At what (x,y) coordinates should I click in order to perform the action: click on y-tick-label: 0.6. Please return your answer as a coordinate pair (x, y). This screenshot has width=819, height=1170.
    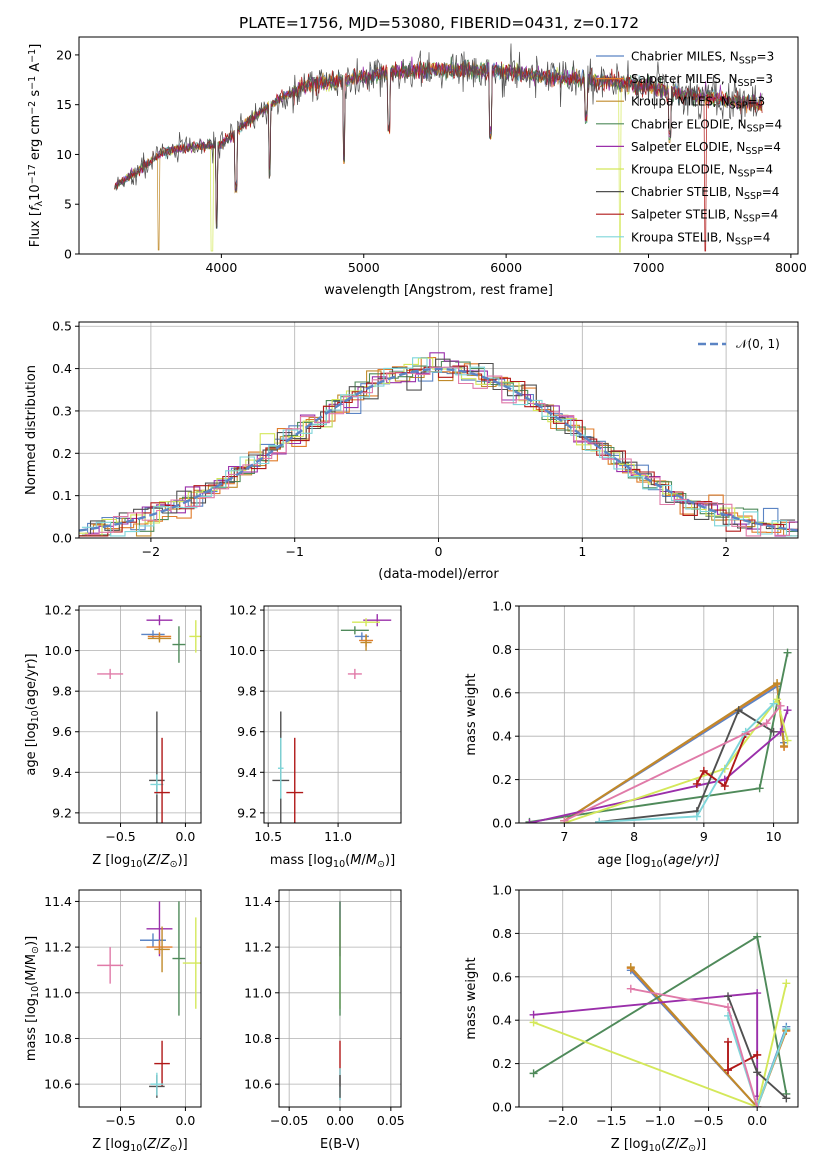
    Looking at the image, I should click on (502, 976).